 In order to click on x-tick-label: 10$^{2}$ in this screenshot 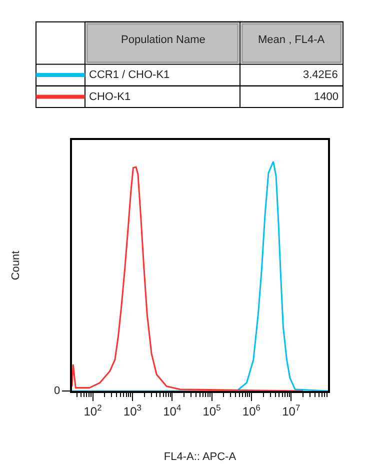, I will do `click(93, 410)`.